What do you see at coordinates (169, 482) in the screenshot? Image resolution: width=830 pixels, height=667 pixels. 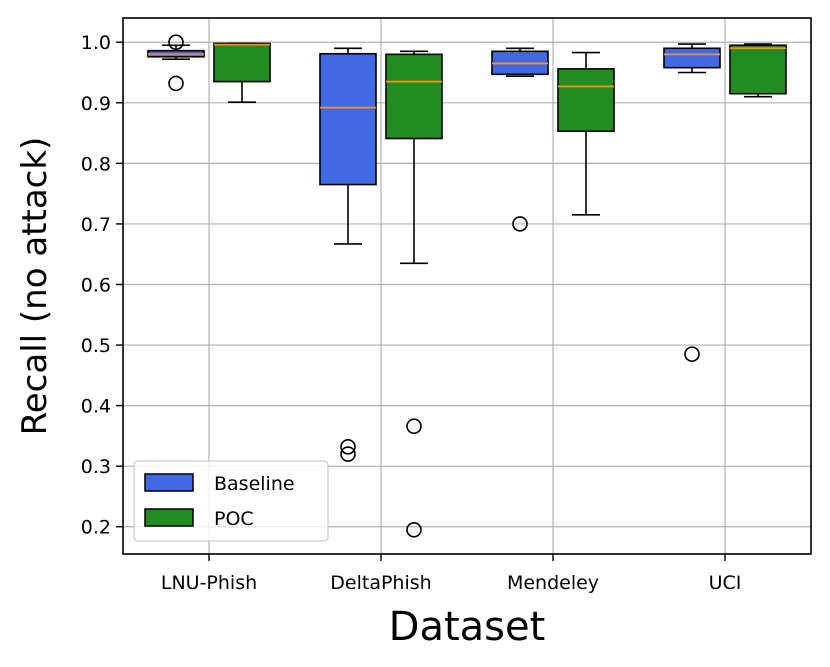 I see `legend-swatch-baseline` at bounding box center [169, 482].